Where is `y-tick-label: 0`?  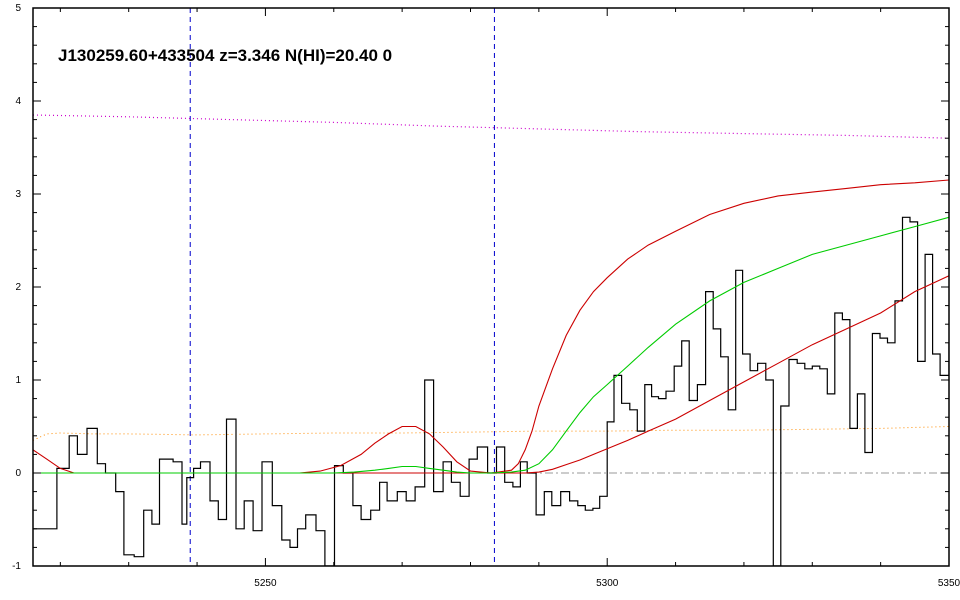
y-tick-label: 0 is located at coordinates (18, 473).